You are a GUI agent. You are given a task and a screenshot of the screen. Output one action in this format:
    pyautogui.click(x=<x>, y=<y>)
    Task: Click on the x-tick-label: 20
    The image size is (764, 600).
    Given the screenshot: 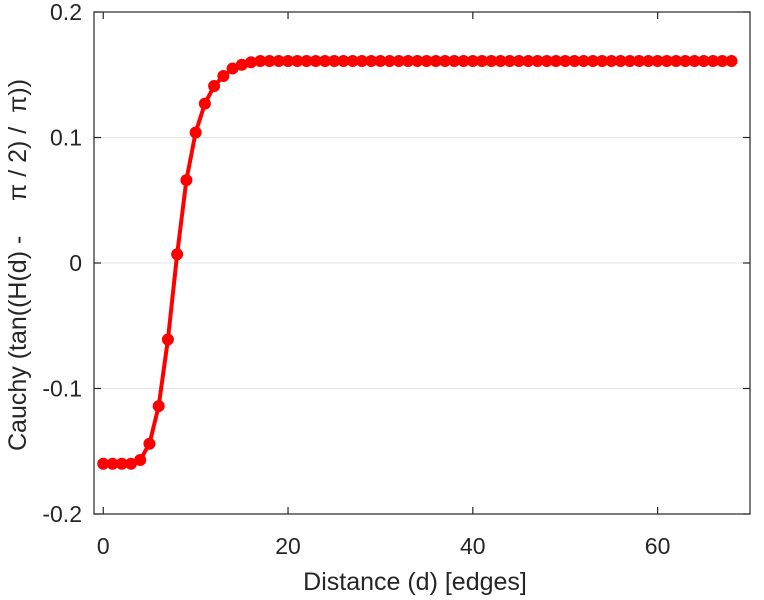 What is the action you would take?
    pyautogui.click(x=288, y=546)
    